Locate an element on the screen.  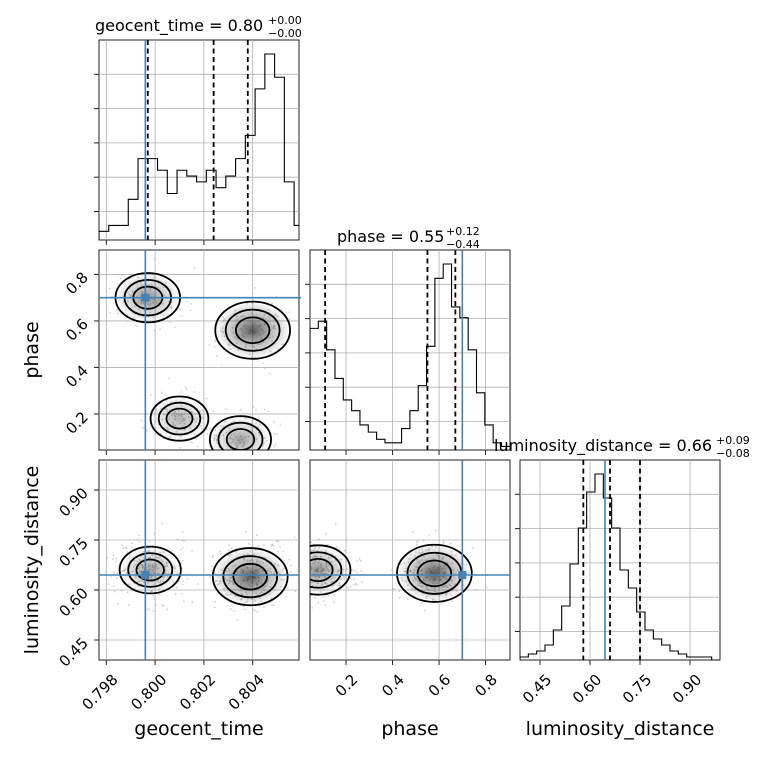
hist-phase is located at coordinates (410, 350).